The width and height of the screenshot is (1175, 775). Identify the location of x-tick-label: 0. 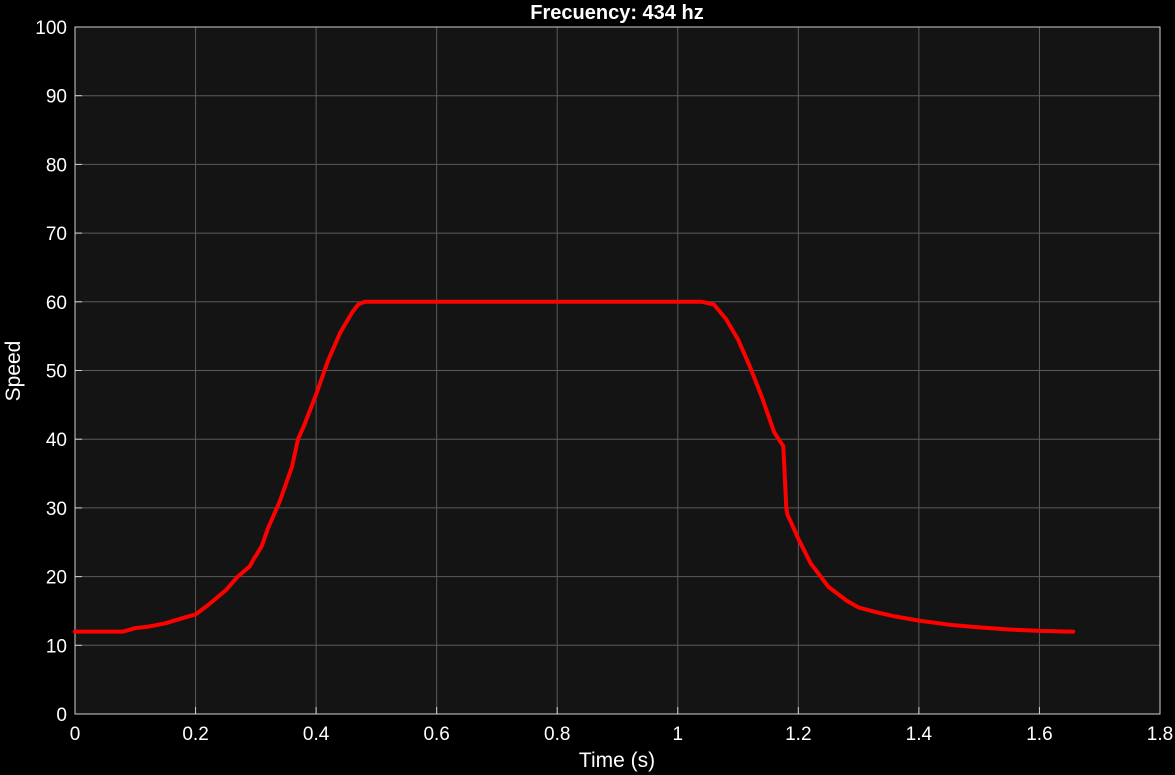
(75, 734).